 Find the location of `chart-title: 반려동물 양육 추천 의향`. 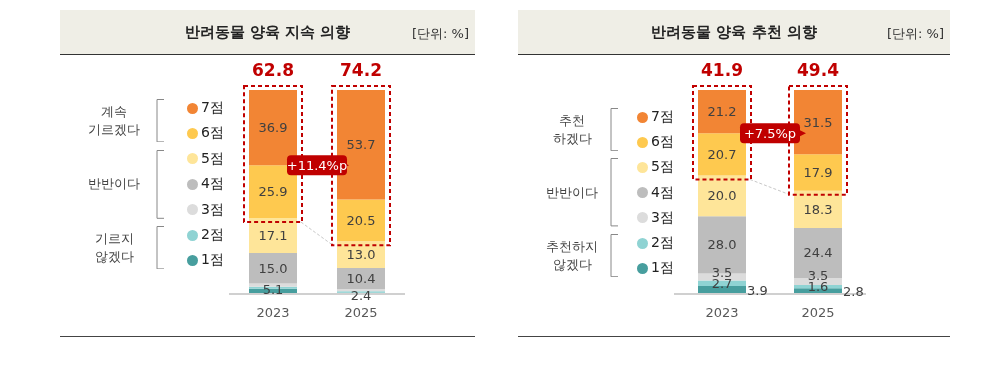

chart-title: 반려동물 양육 추천 의향 is located at coordinates (734, 32).